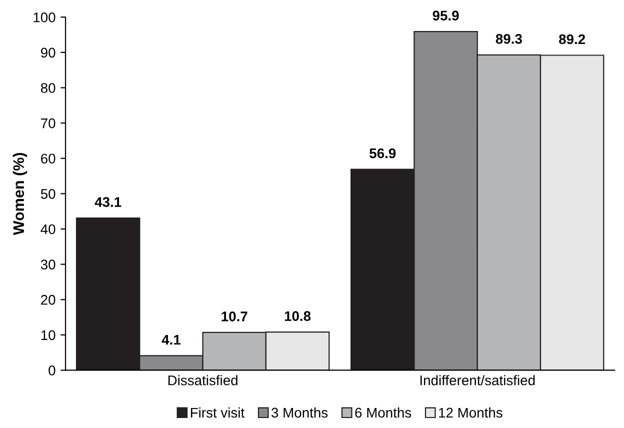 This screenshot has height=428, width=624. I want to click on y-tick-label: 30, so click(48, 265).